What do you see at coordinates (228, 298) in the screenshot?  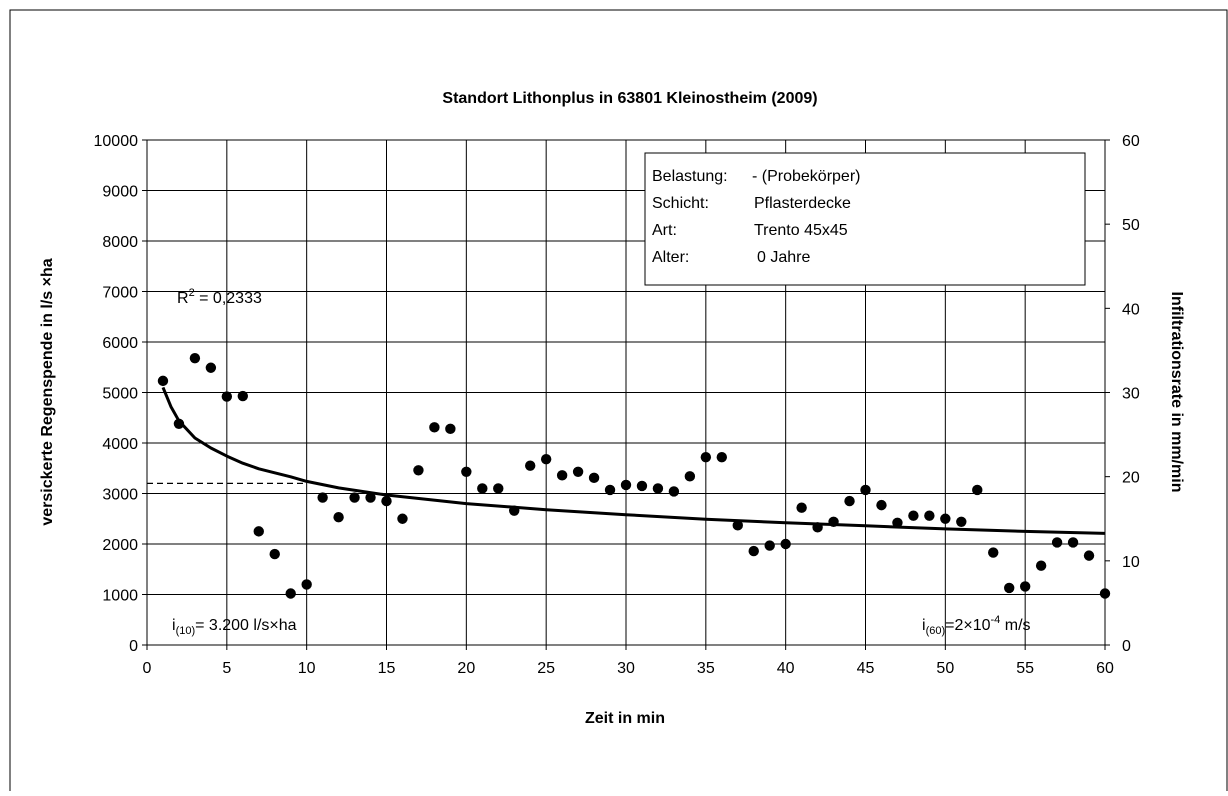 I see `r2-rest: = 0,2333` at bounding box center [228, 298].